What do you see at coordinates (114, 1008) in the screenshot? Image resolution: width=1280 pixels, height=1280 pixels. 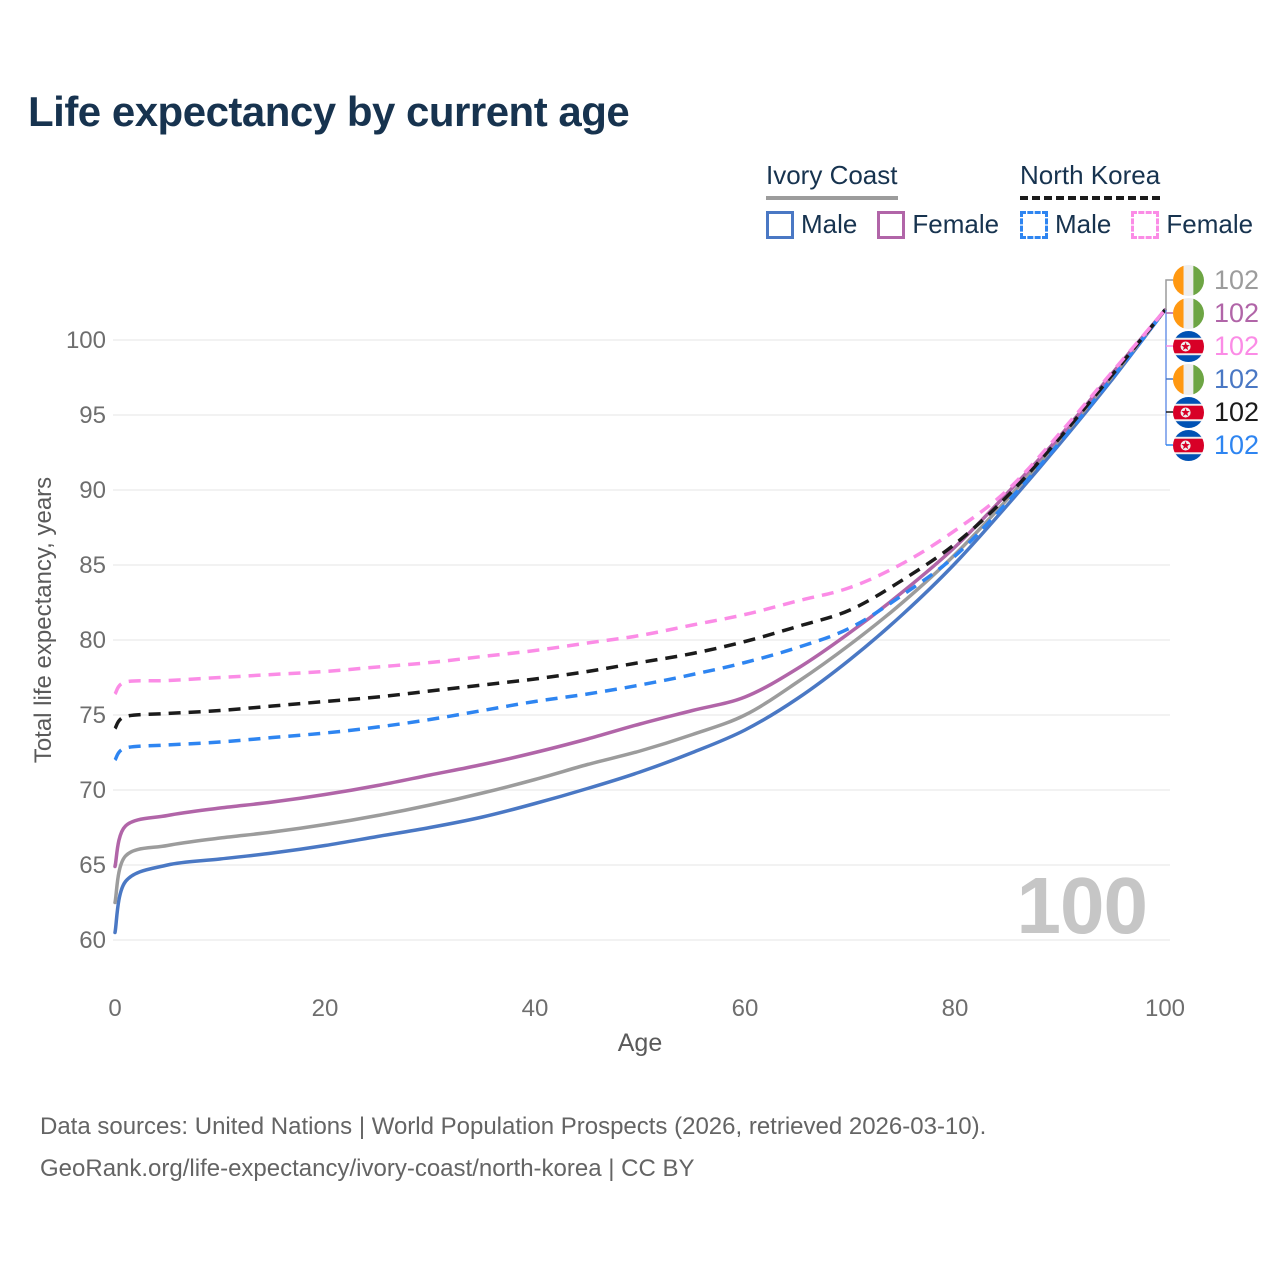 I see `x-tick-label: 0` at bounding box center [114, 1008].